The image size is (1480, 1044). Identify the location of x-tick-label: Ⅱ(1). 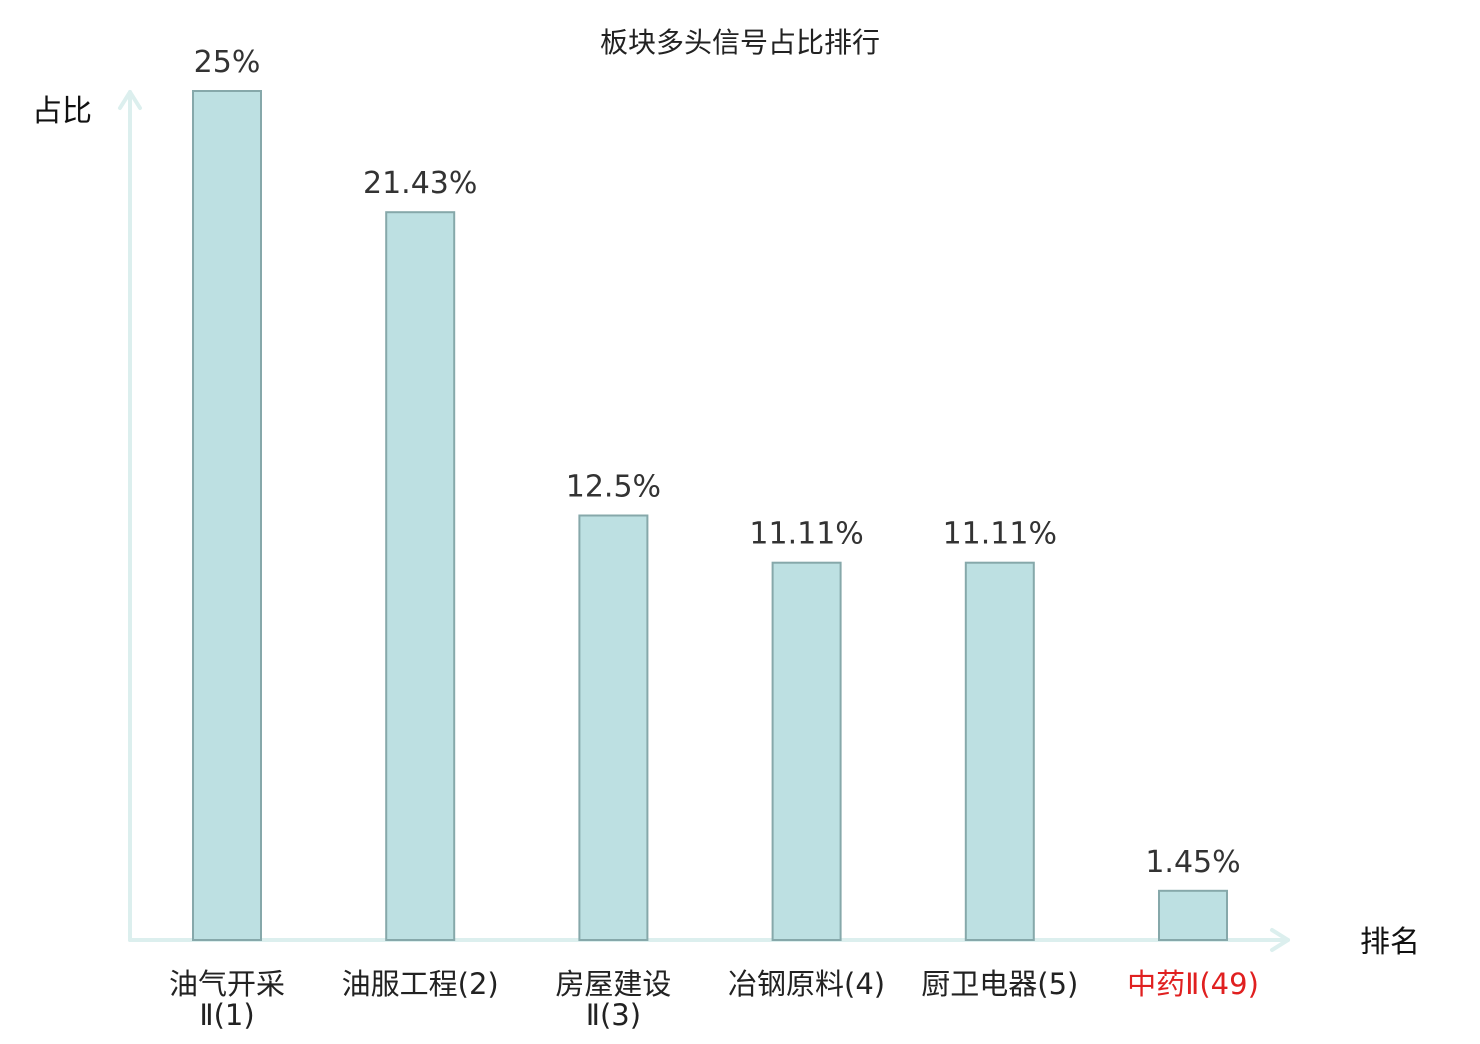
(226, 1015).